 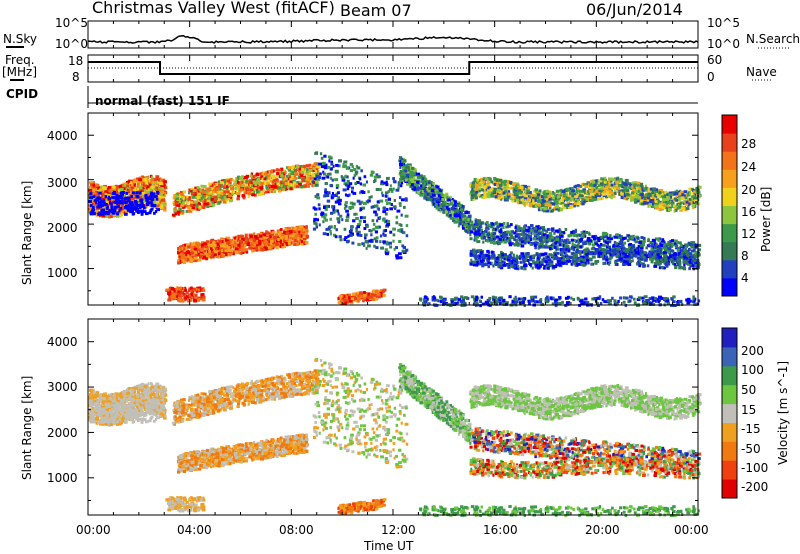 I want to click on band-lower-velocity, so click(x=243, y=453).